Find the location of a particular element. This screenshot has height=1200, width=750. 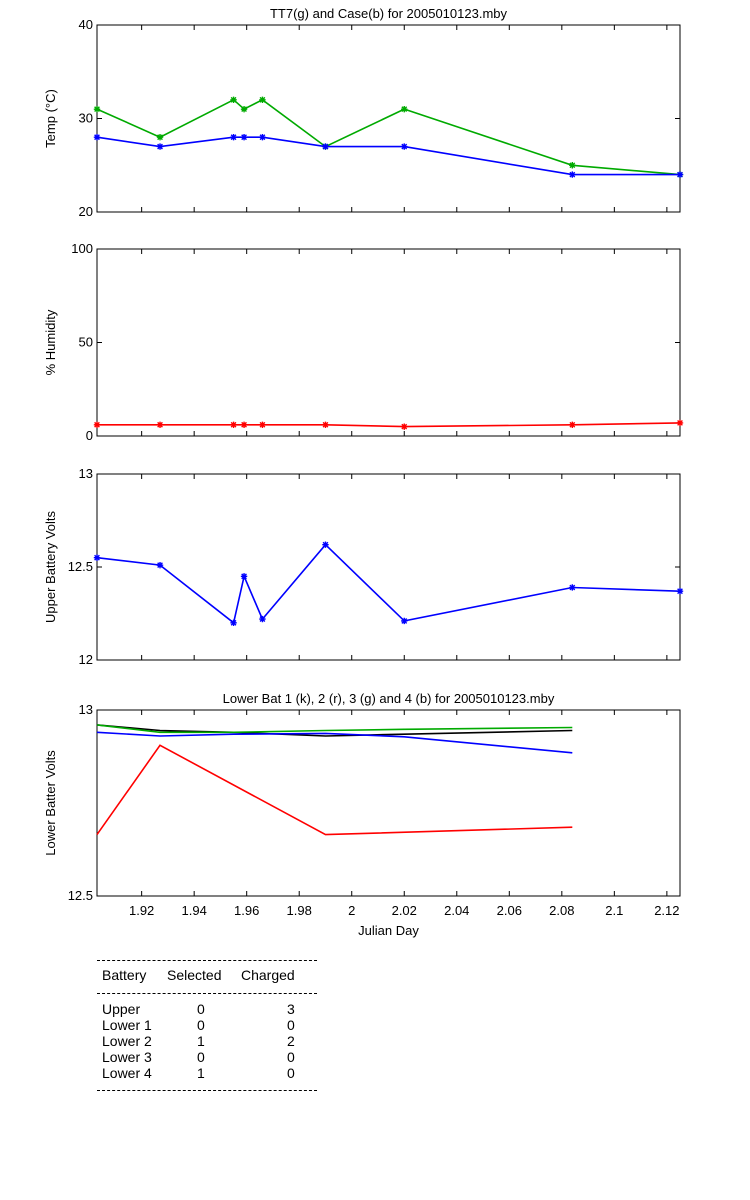

table-row: Lower 4 1 0 is located at coordinates (207, 1073).